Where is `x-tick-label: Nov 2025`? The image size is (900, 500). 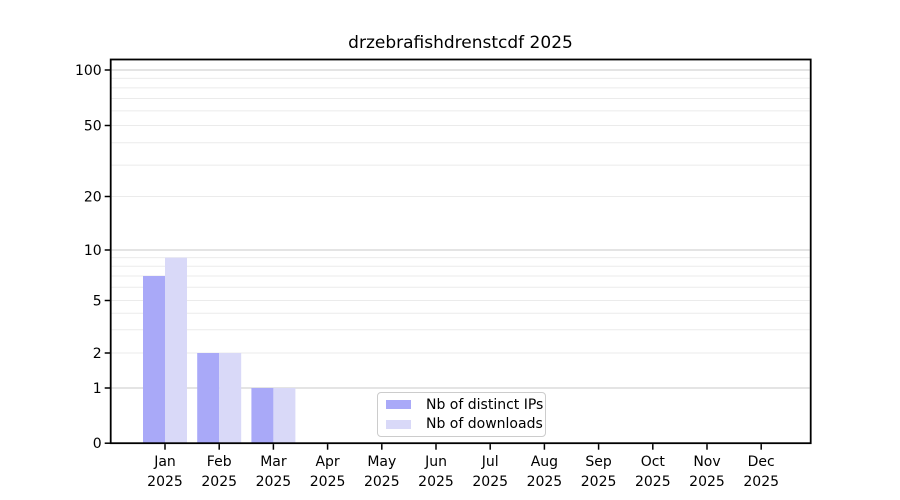 x-tick-label: Nov 2025 is located at coordinates (707, 472).